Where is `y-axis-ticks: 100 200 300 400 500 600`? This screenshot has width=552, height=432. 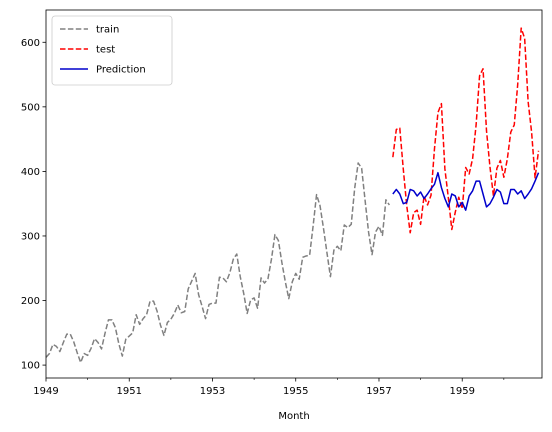
y-axis-ticks: 100 200 300 400 500 600 is located at coordinates (33, 205).